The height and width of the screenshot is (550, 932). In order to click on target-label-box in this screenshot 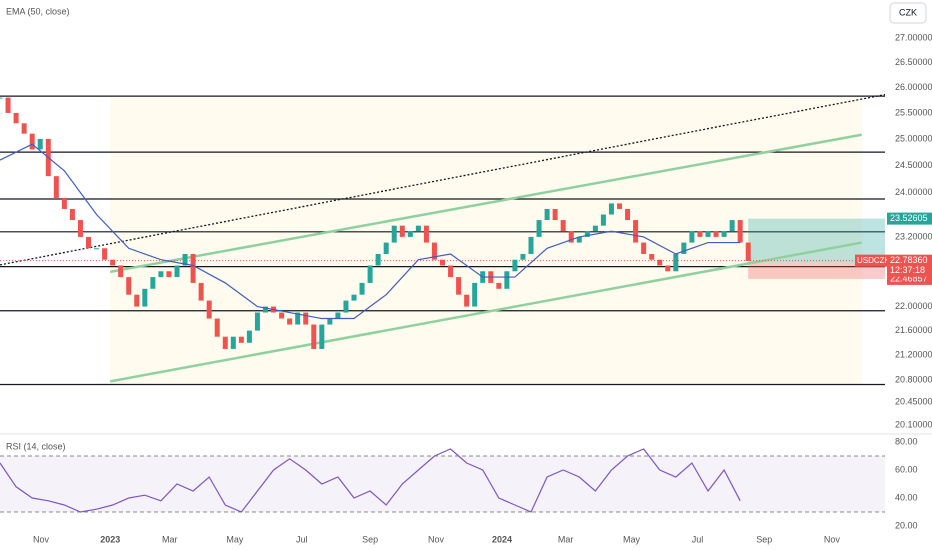, I will do `click(909, 218)`.